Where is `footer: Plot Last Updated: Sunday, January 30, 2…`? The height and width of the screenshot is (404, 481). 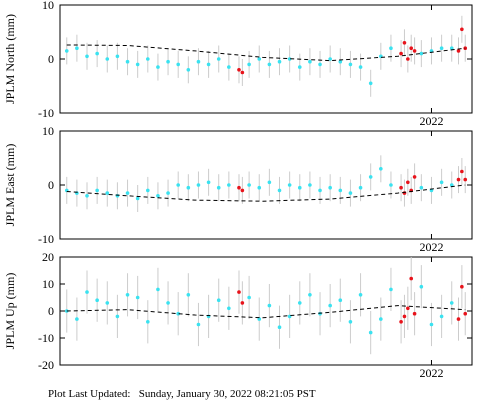 footer: Plot Last Updated: Sunday, January 30, 2… is located at coordinates (182, 394).